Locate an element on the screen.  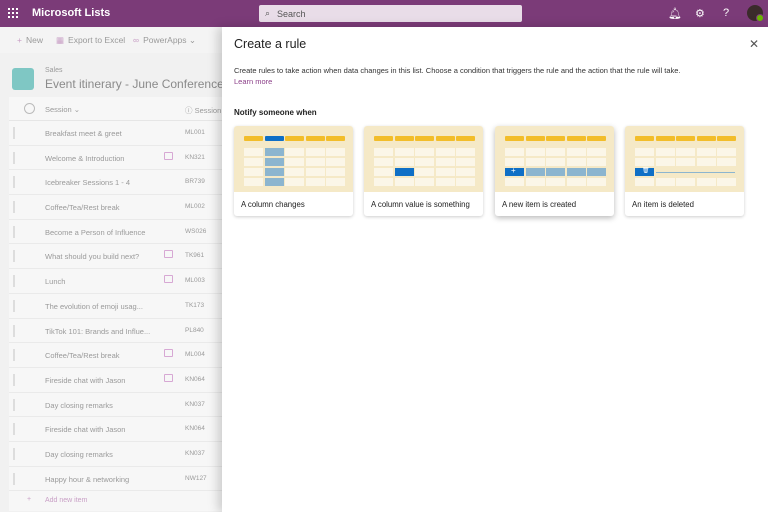
table-row: Icebreaker Sessions 1 - 4 BR739 is located at coordinates (115, 183).